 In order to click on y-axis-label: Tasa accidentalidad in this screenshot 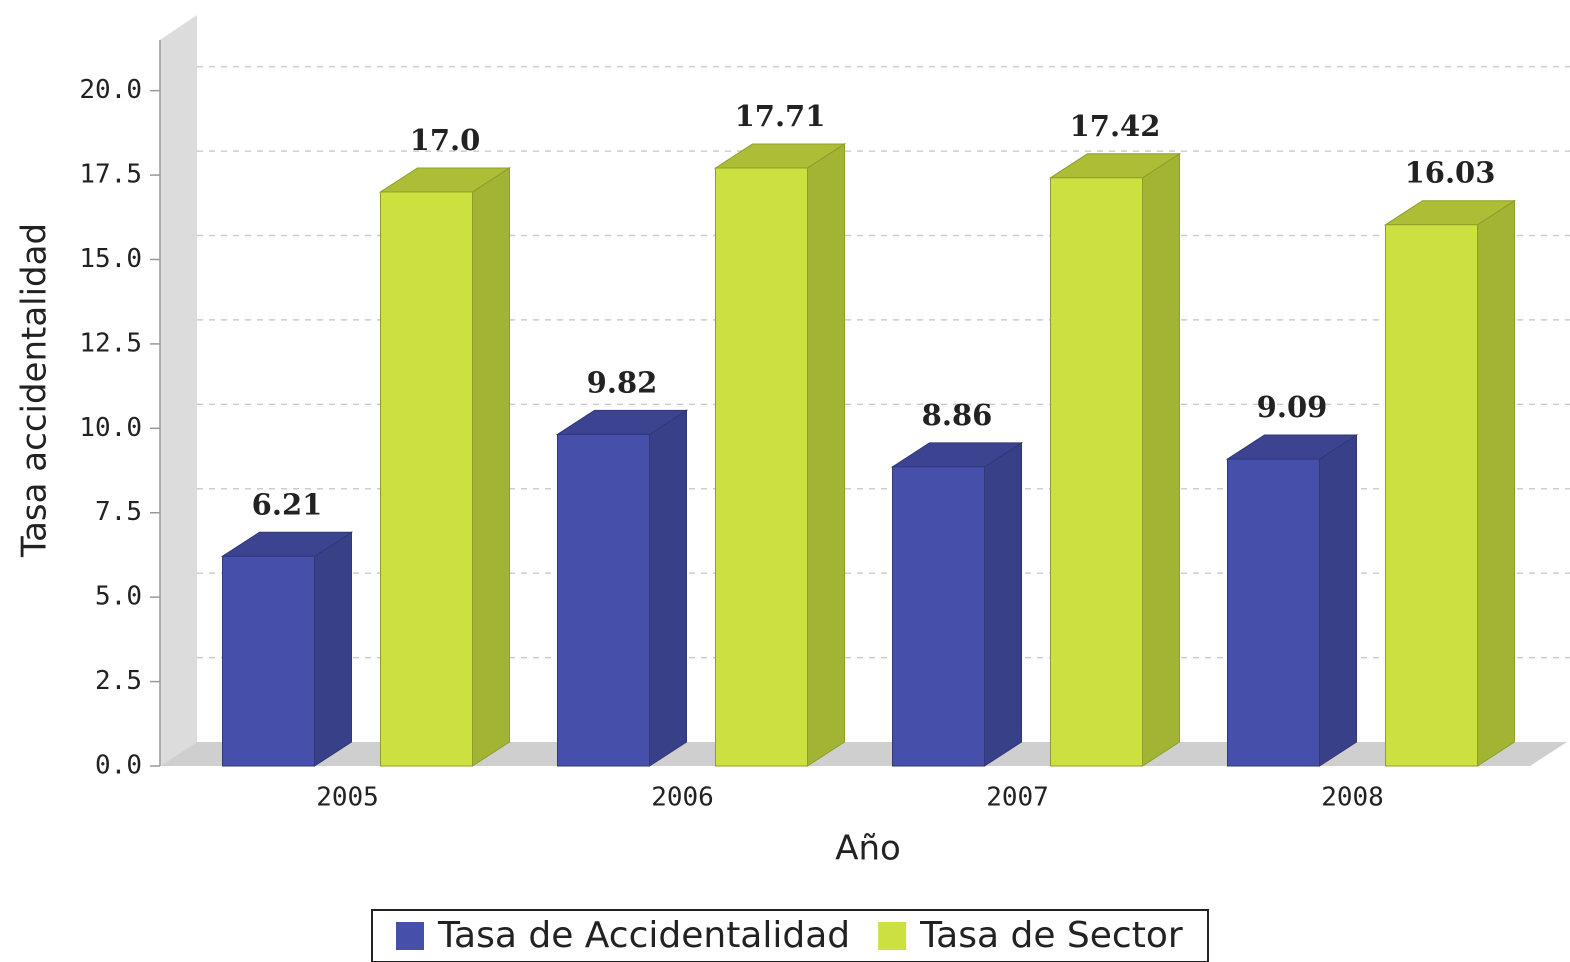, I will do `click(35, 390)`.